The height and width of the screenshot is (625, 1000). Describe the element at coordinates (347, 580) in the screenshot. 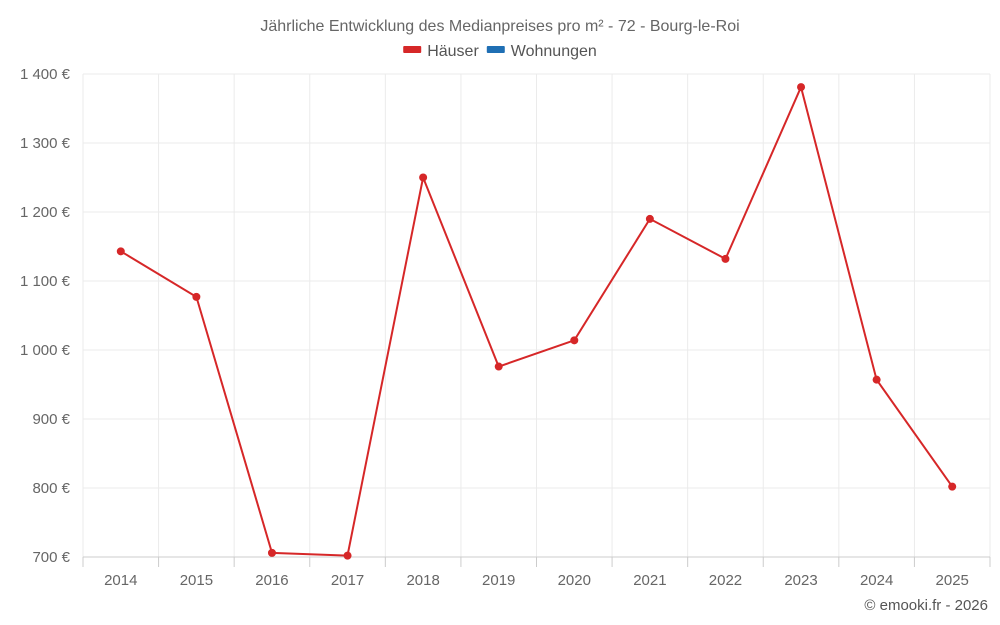

I see `x-tick-label: 2017` at that location.